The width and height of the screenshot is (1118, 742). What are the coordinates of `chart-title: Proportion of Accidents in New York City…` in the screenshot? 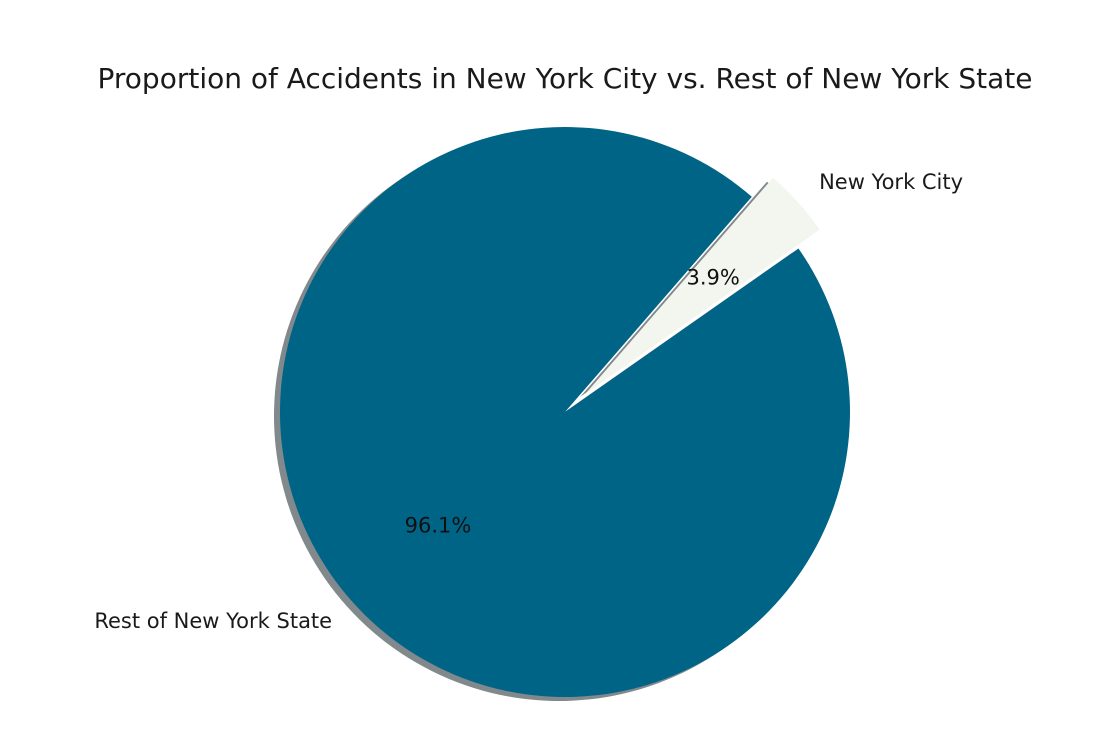 It's located at (565, 78).